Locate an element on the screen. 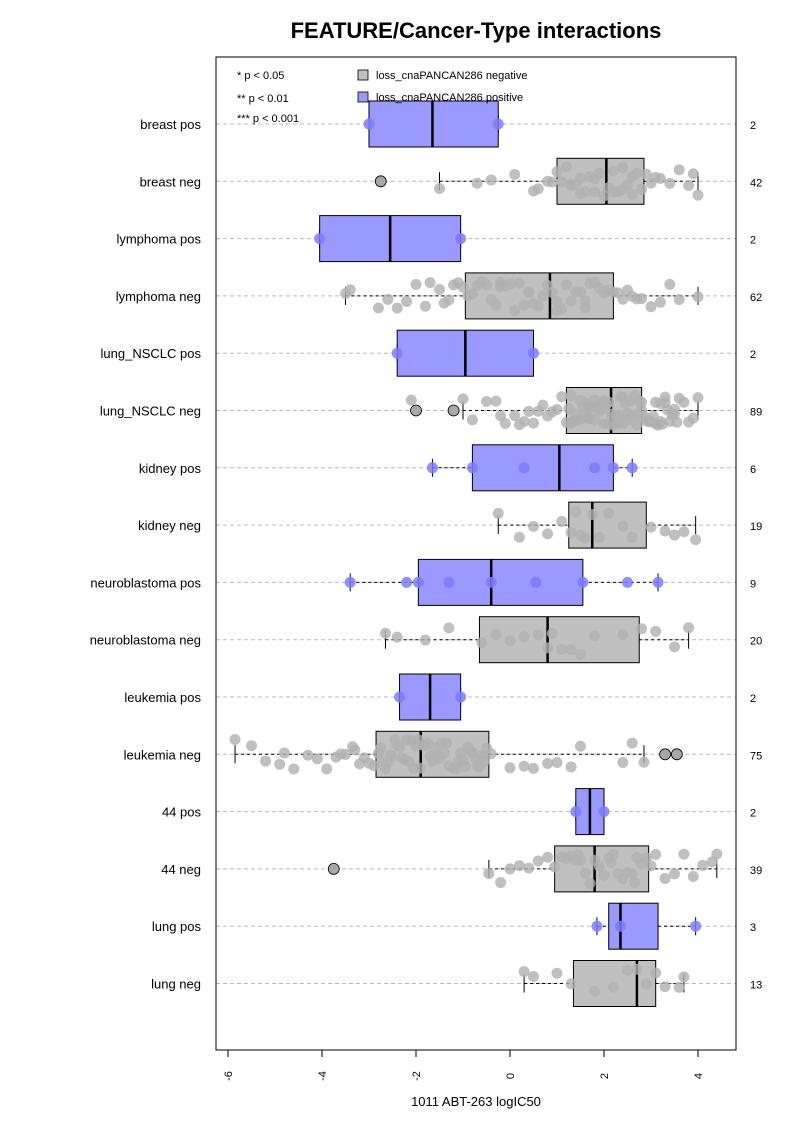 This screenshot has height=1122, width=793. group-label: lymphoma neg is located at coordinates (158, 296).